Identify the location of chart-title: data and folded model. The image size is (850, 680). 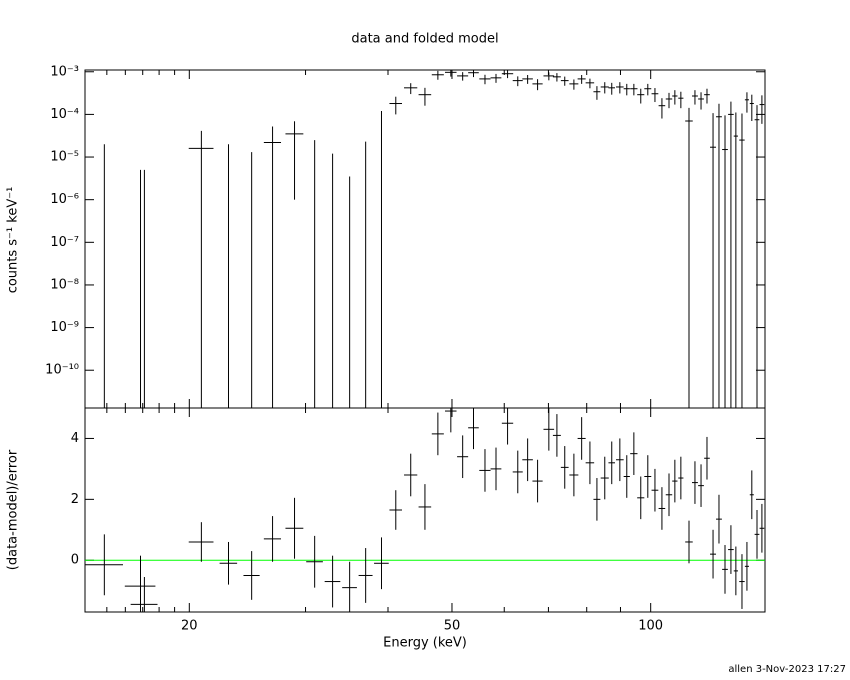
(424, 39).